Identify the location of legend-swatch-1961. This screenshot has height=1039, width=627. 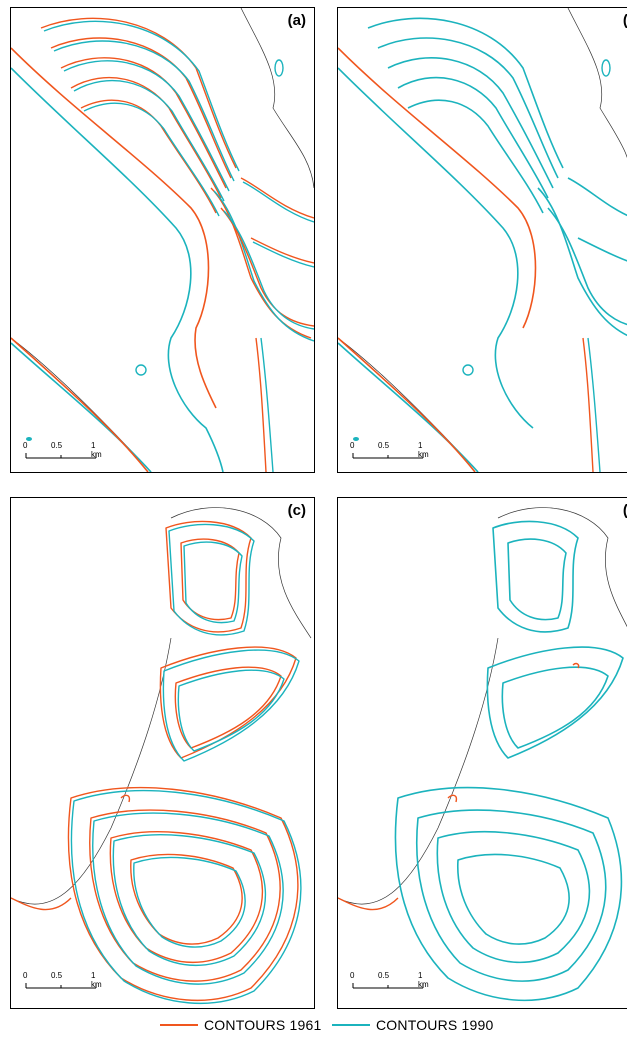
(179, 1025).